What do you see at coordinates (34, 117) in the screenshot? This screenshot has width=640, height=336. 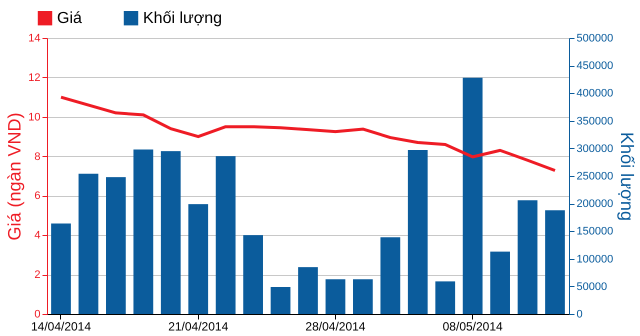 I see `y-tick-label: 10` at bounding box center [34, 117].